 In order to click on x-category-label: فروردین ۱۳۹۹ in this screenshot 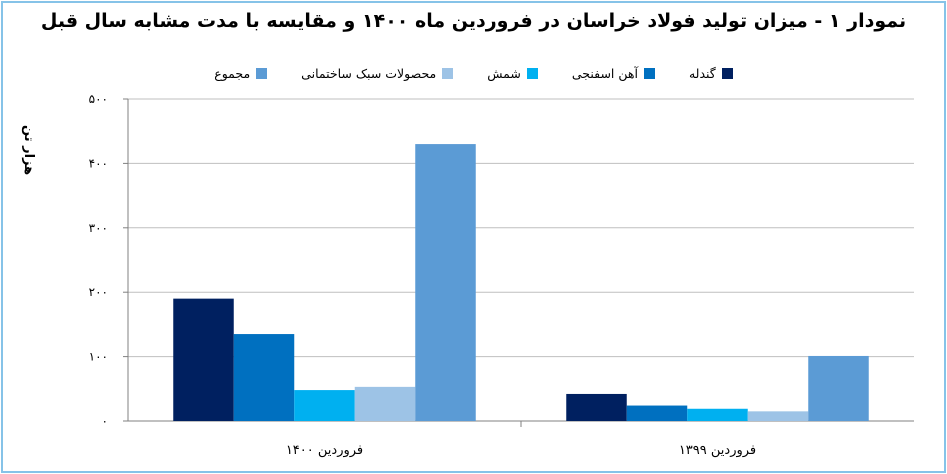, I will do `click(717, 450)`.